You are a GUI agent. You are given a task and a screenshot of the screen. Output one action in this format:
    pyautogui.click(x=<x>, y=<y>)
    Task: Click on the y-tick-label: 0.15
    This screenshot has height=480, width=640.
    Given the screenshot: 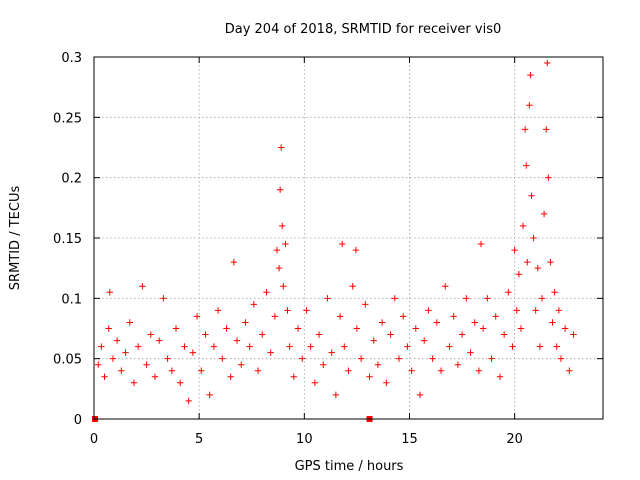 What is the action you would take?
    pyautogui.click(x=67, y=239)
    